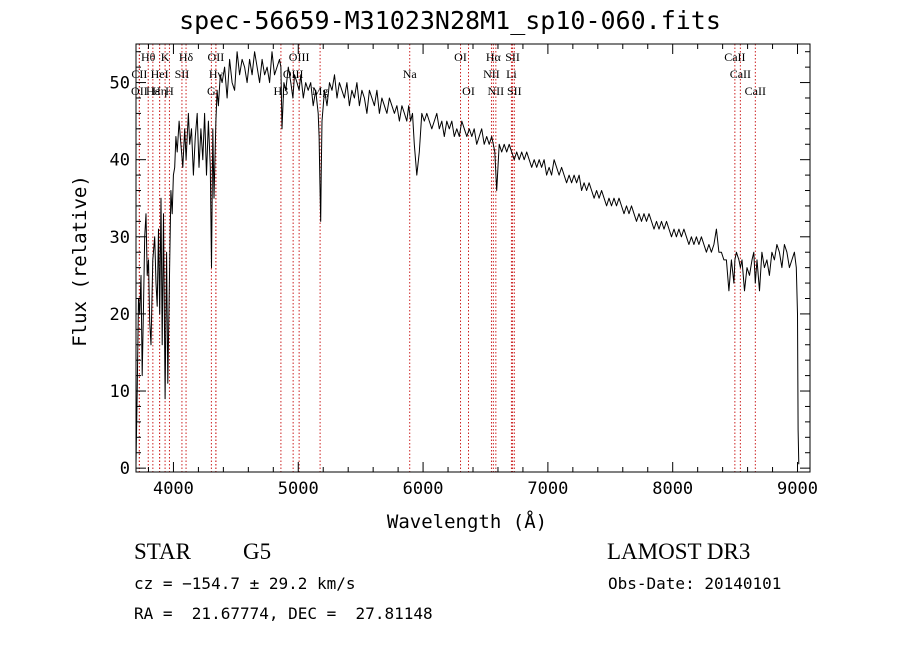  Describe the element at coordinates (672, 489) in the screenshot. I see `x-tick-label-4: 8000` at that location.